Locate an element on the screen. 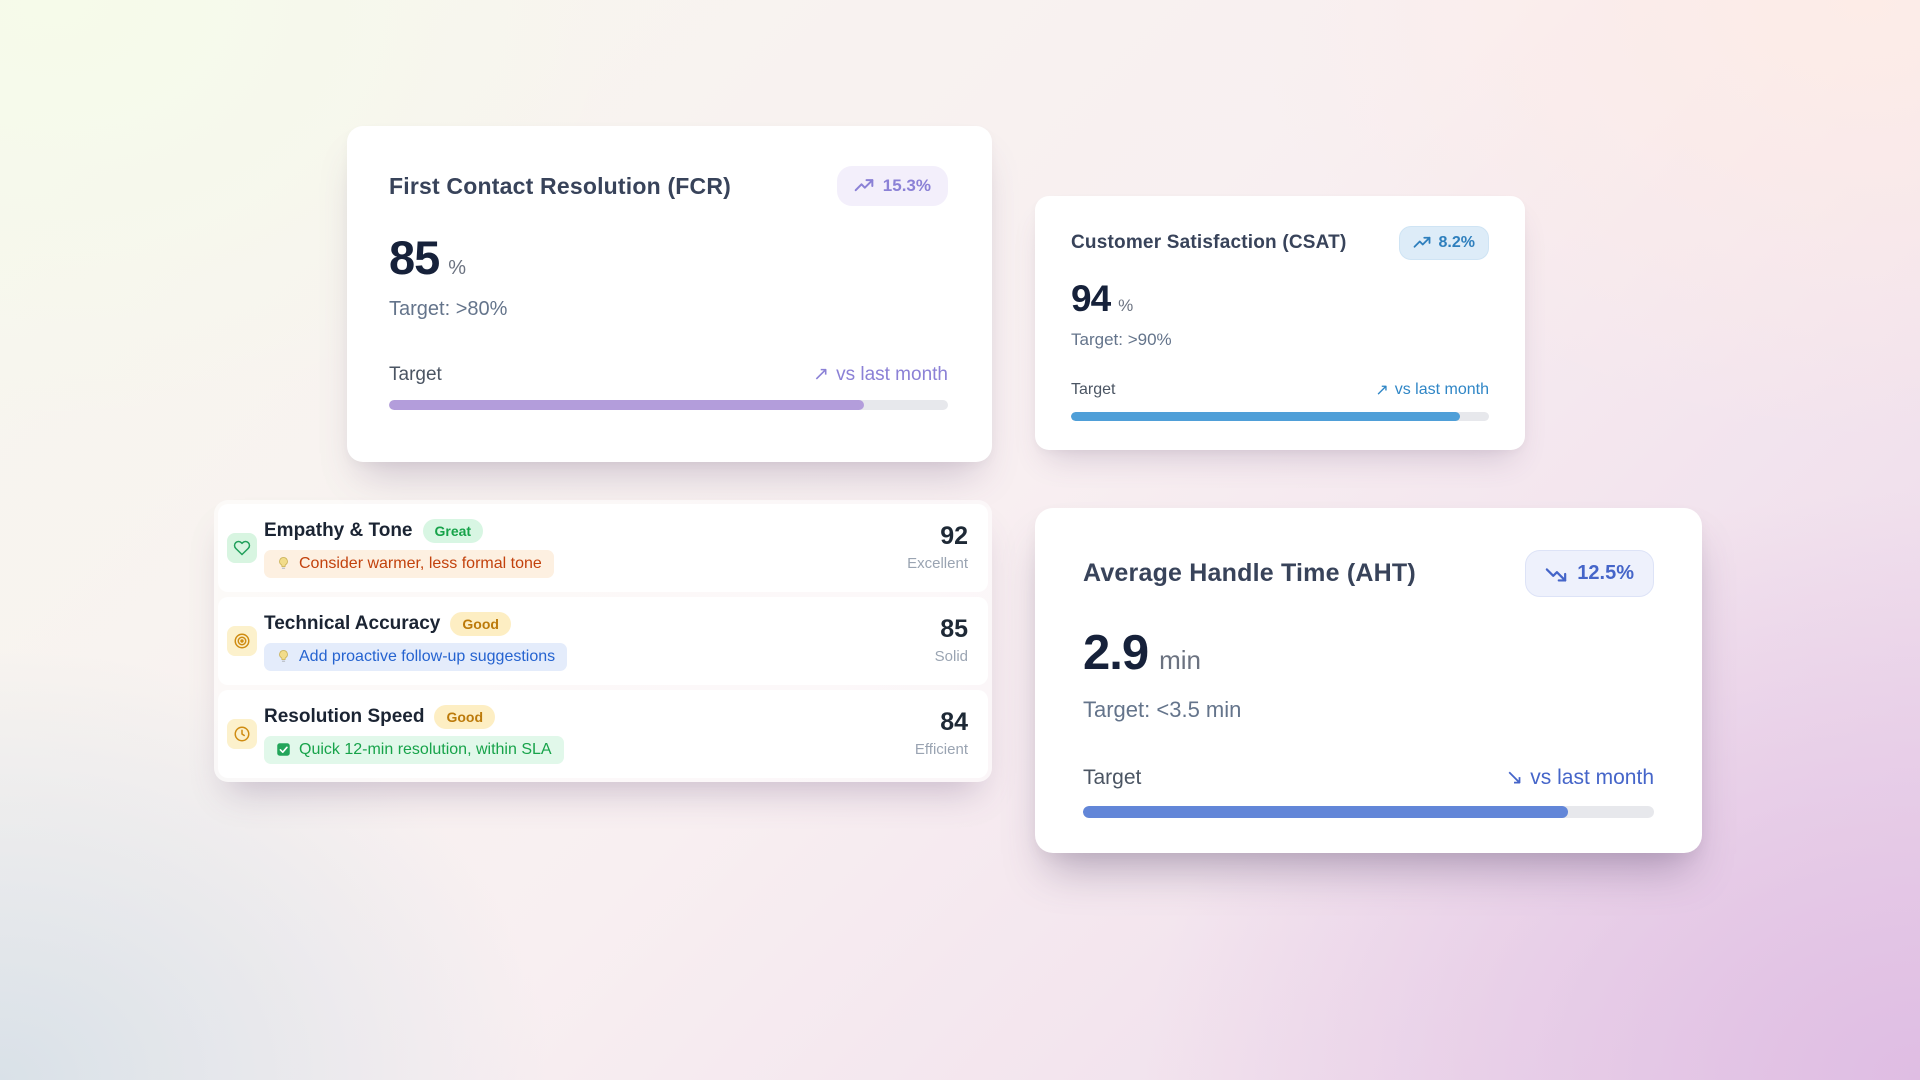  csat-footer-trend: ↗ vs last month is located at coordinates (1432, 390).